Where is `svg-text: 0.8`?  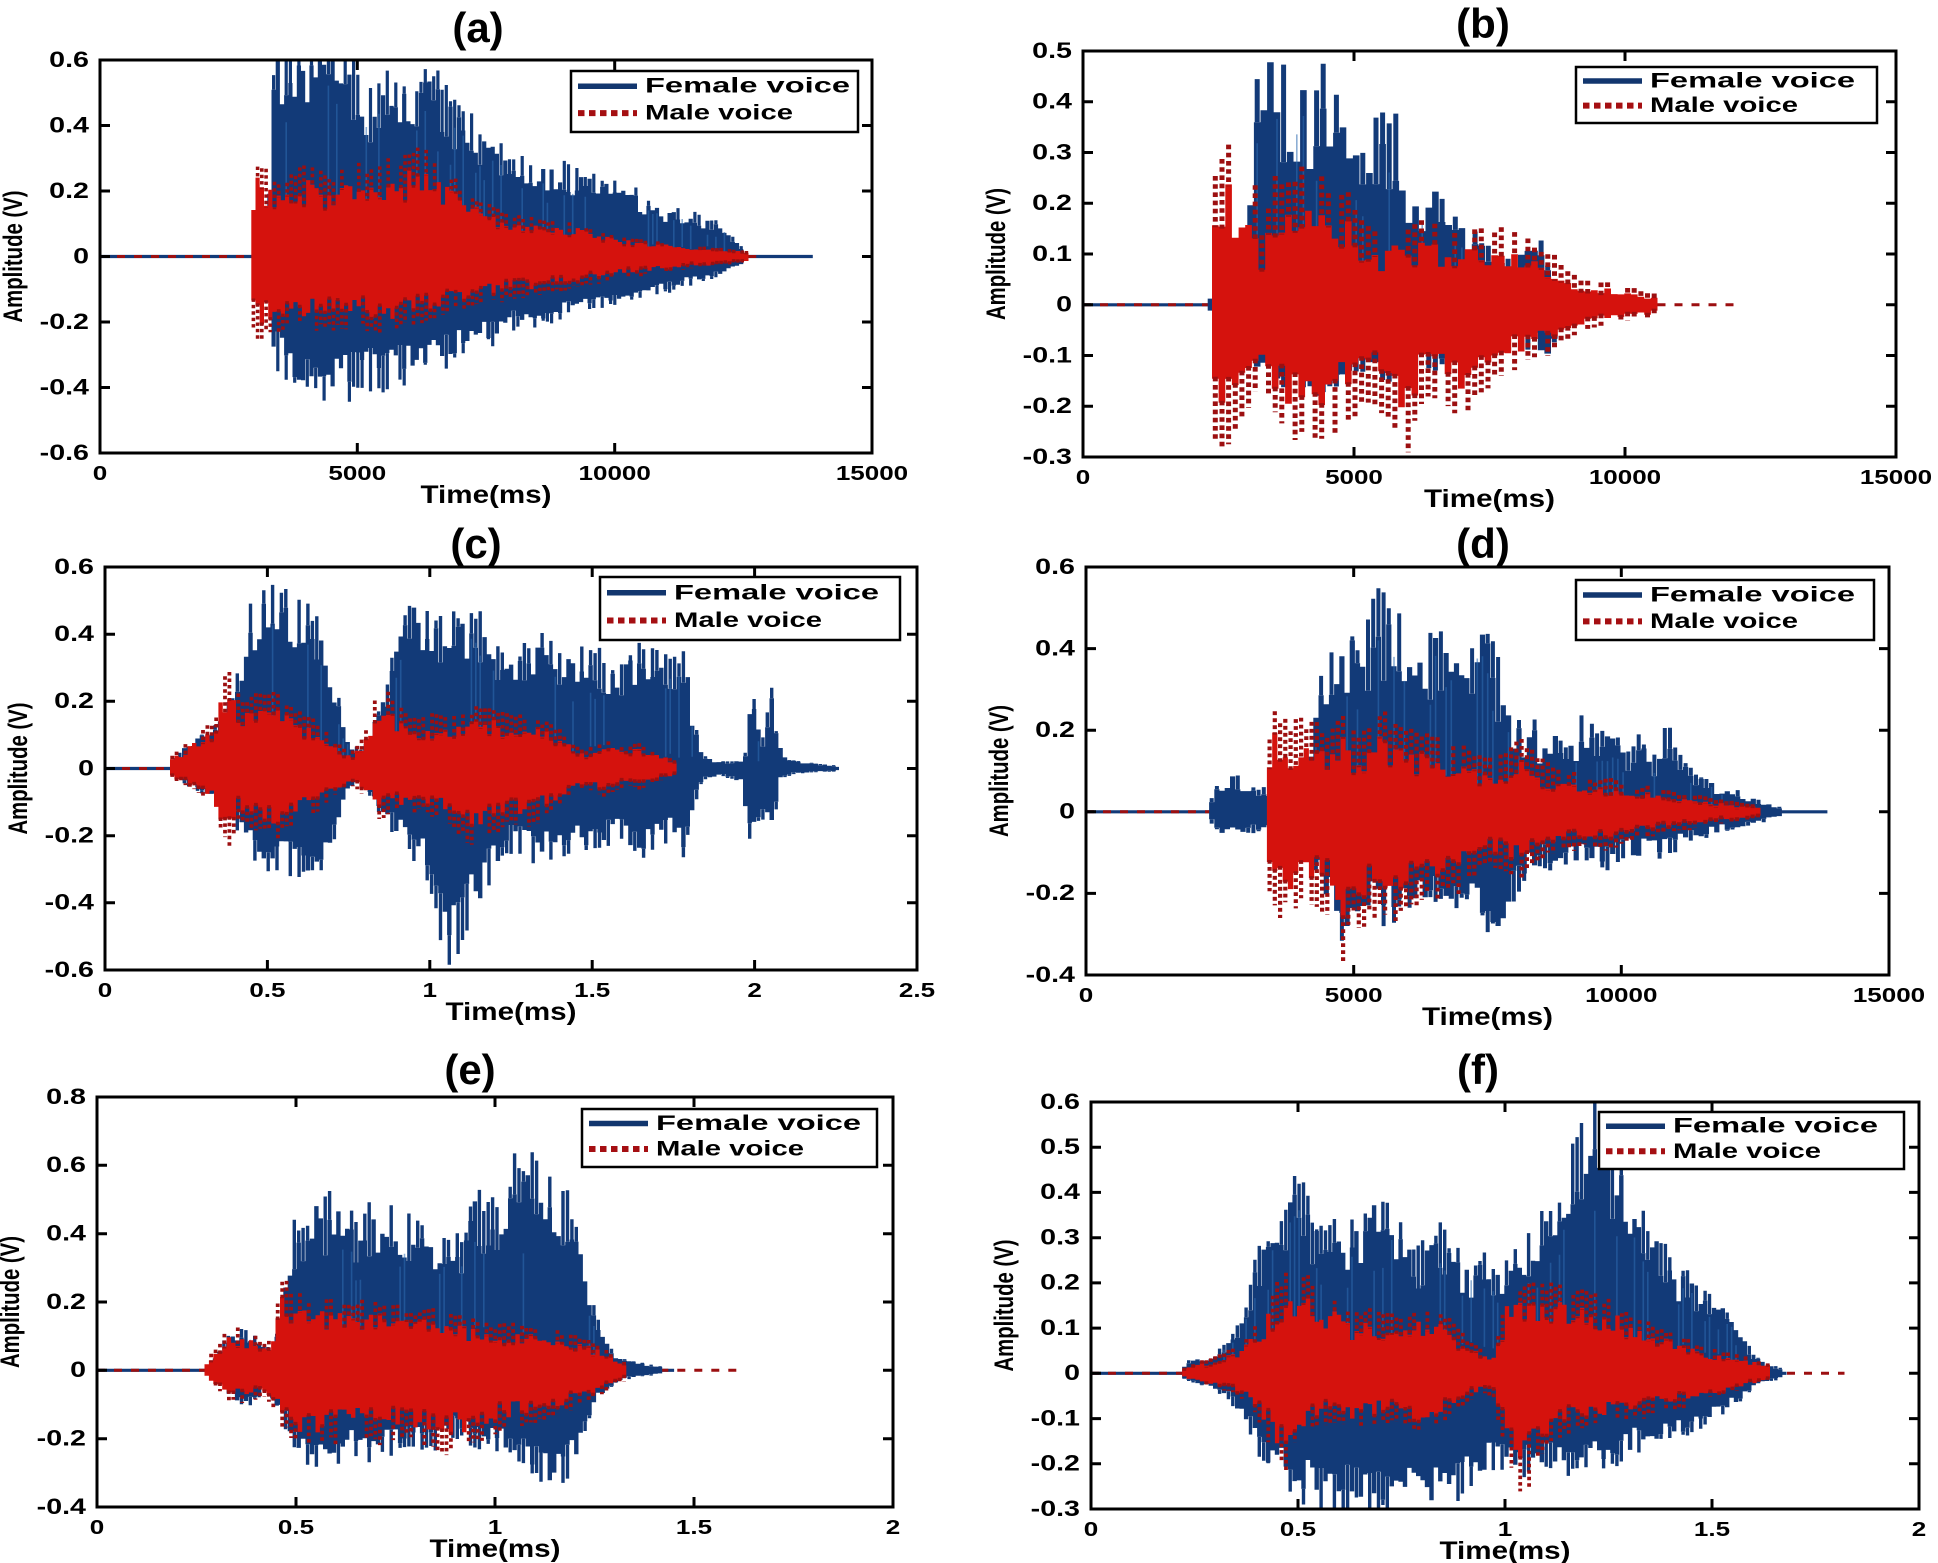
svg-text: 0.8 is located at coordinates (66, 1096).